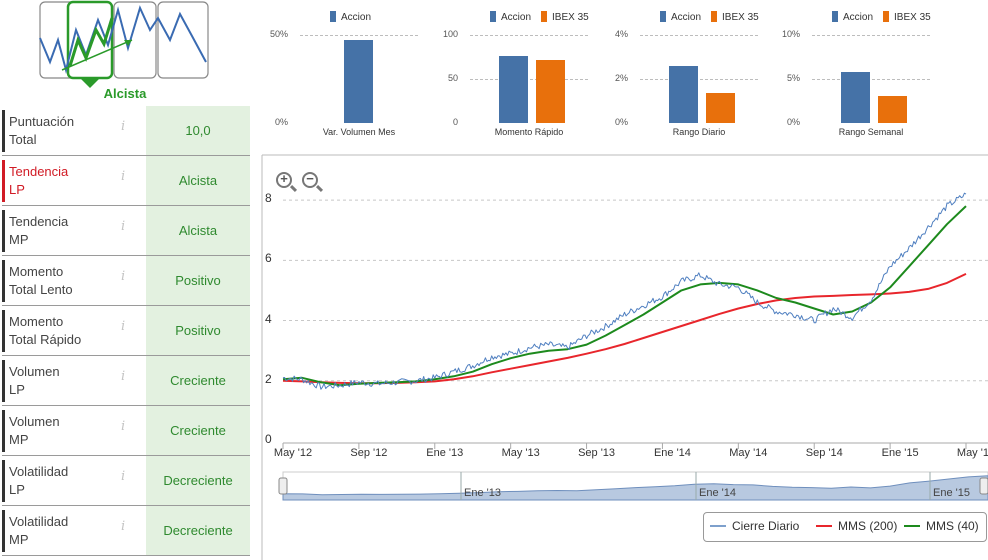 The image size is (988, 560). I want to click on legend-mms40: MMS (40), so click(941, 526).